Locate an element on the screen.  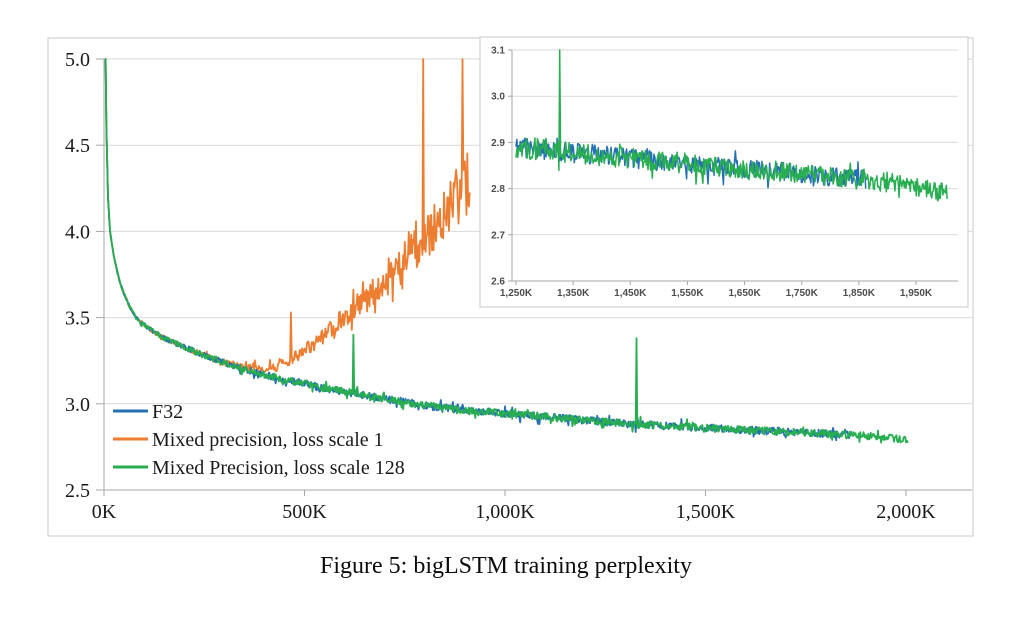
legend-label-f32: F32 is located at coordinates (167, 412).